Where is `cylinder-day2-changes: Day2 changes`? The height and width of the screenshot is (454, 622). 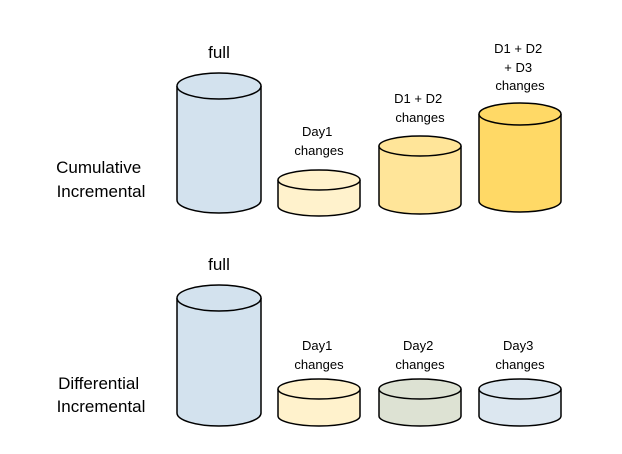 cylinder-day2-changes: Day2 changes is located at coordinates (420, 382).